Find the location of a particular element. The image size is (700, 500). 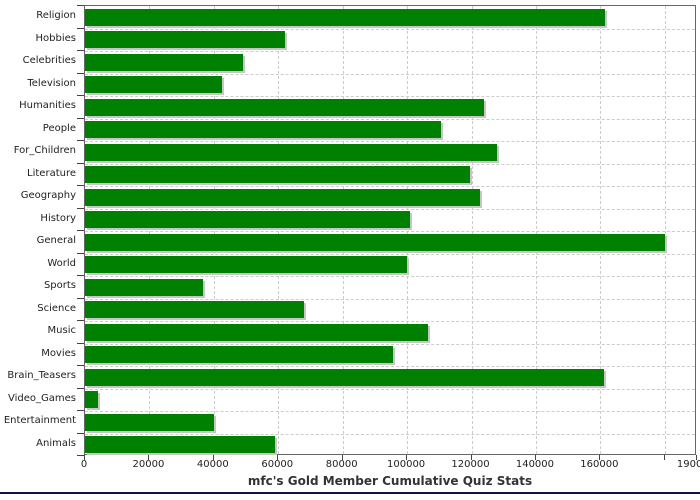

y-label-animals: Animals is located at coordinates (56, 443).